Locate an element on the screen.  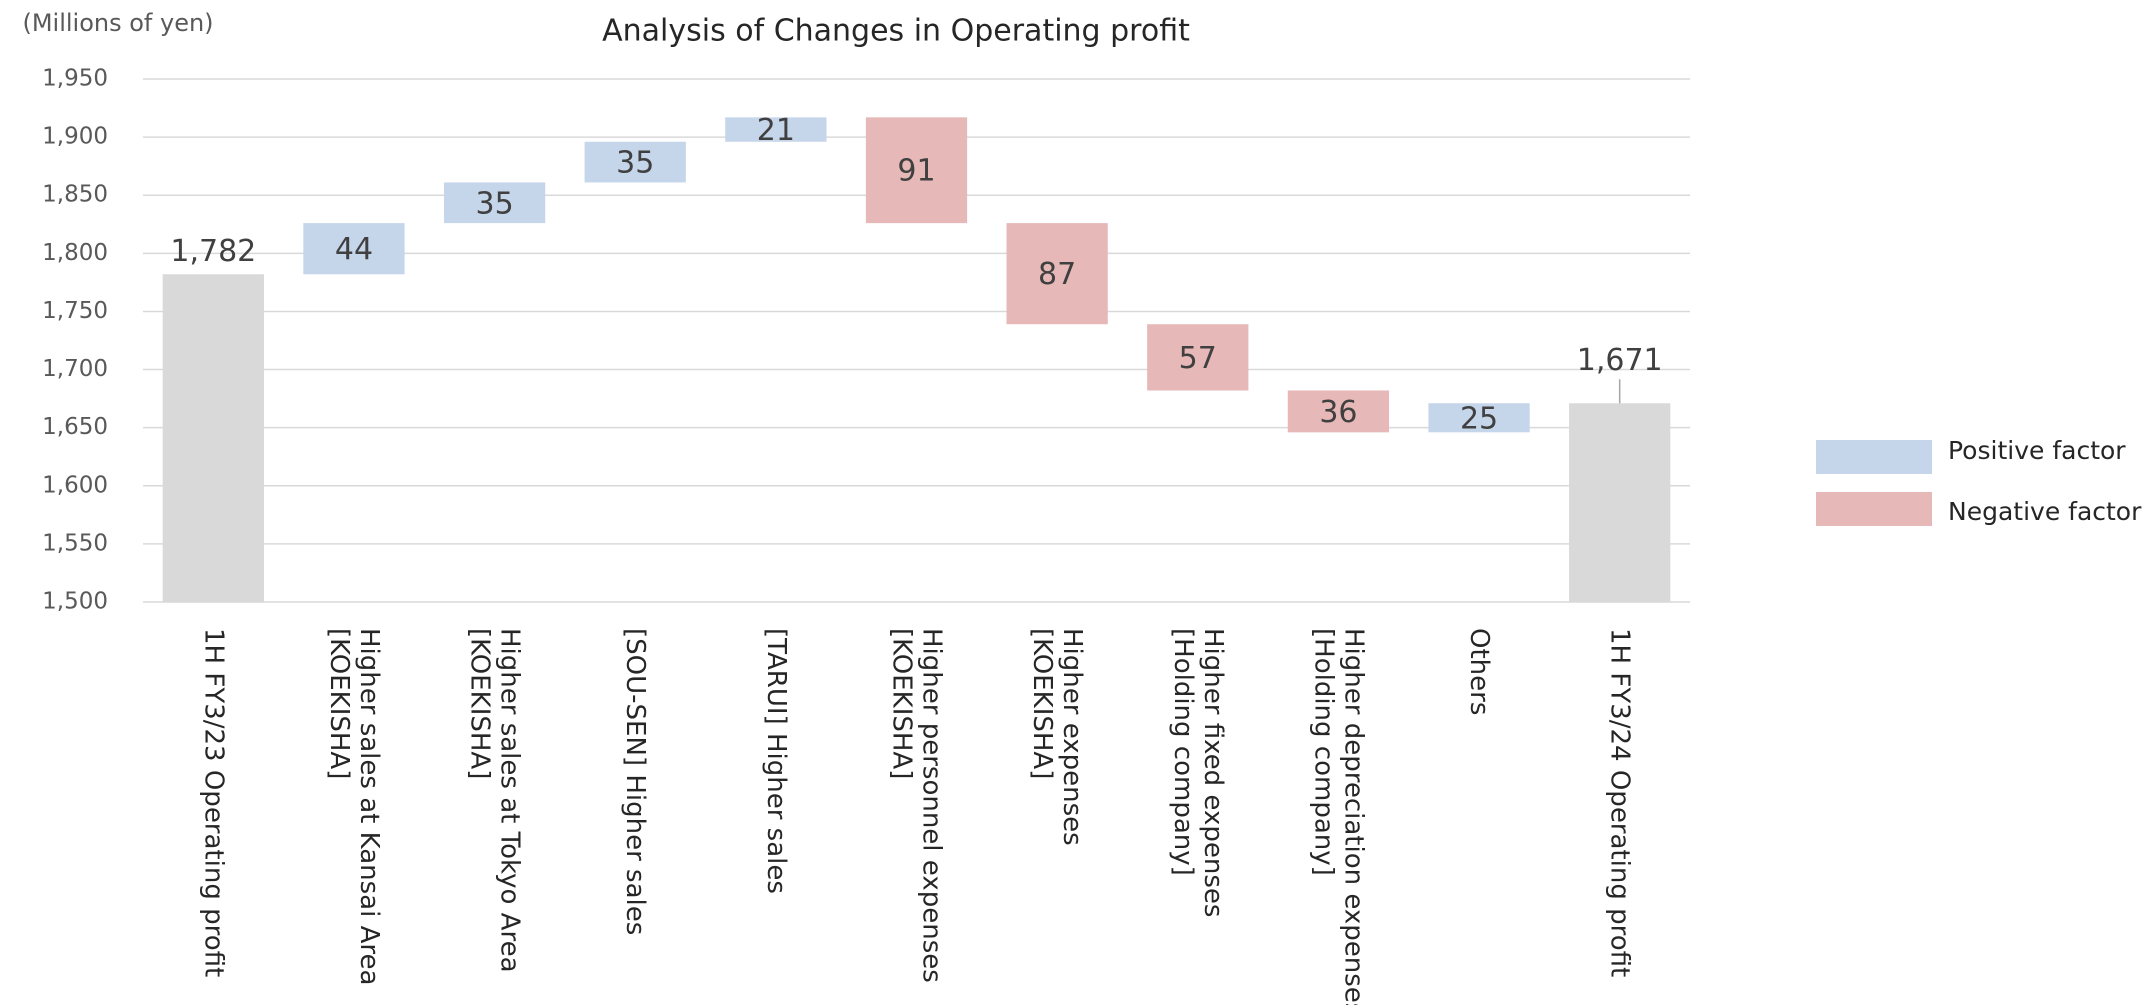
step-value-label: 21 is located at coordinates (776, 130).